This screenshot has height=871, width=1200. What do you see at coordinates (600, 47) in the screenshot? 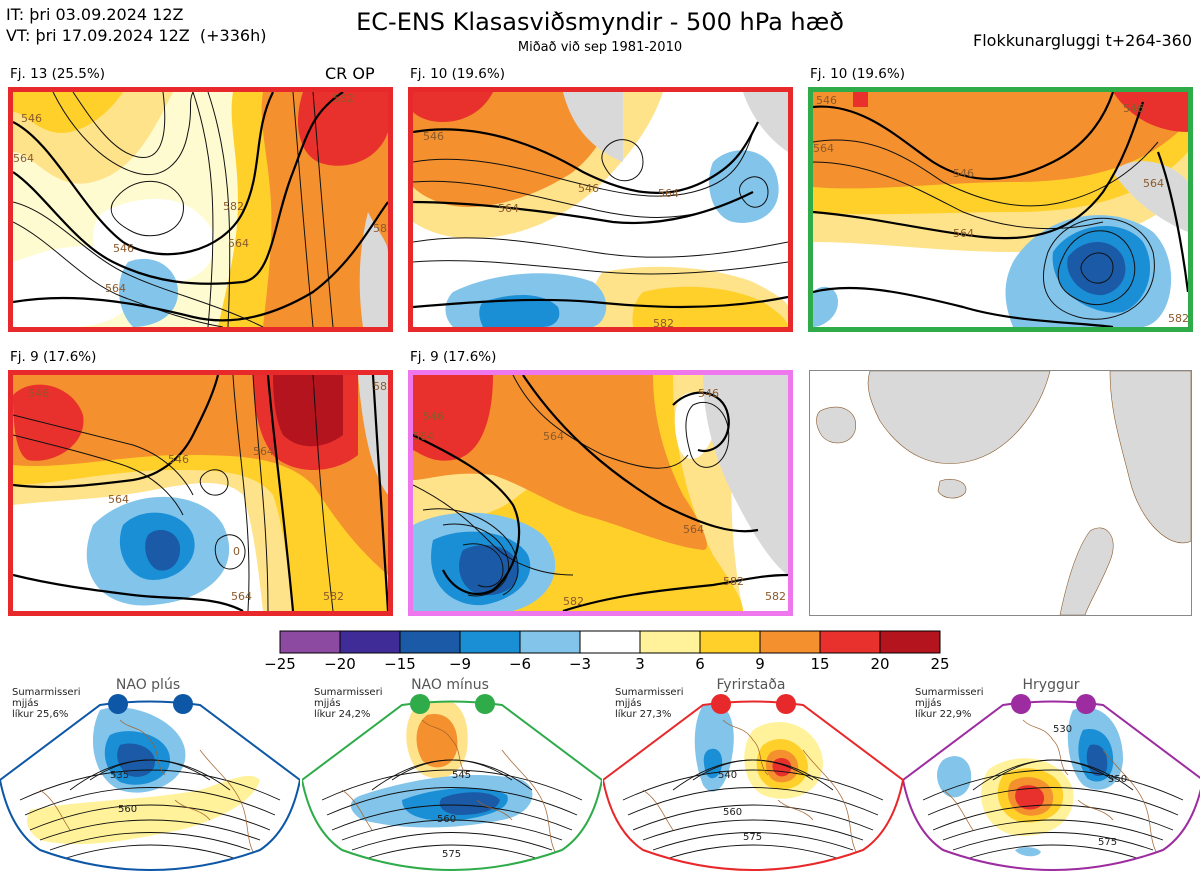
I see `chart-subtitle: Miðað við sep 1981-2010` at bounding box center [600, 47].